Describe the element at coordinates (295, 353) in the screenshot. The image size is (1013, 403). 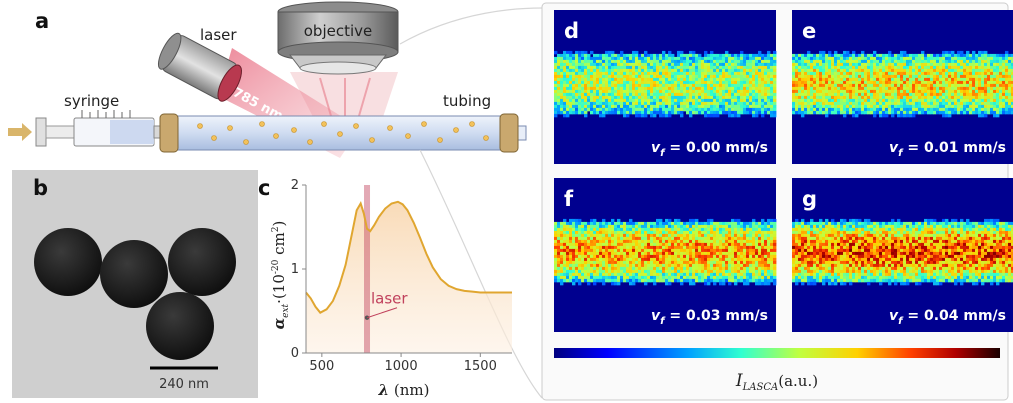
I see `y-tick-label: 0` at that location.